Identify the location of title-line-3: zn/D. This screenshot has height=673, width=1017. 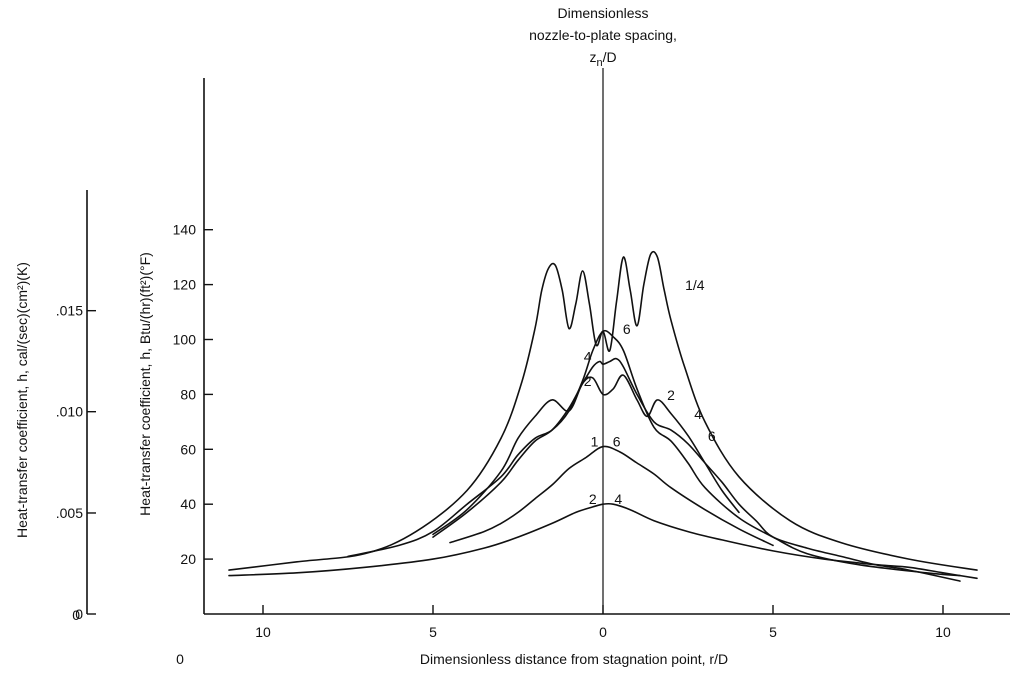
(602, 59).